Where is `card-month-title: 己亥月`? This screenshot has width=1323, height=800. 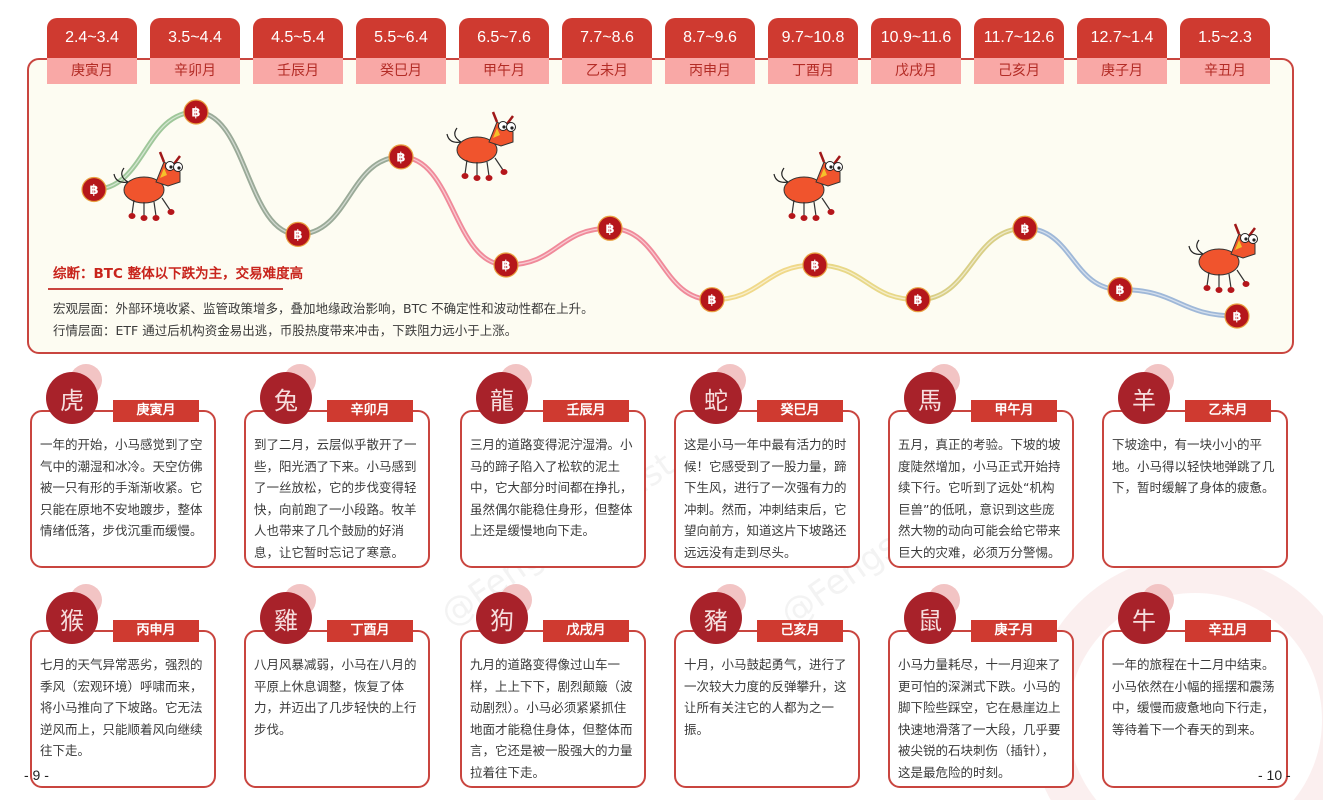 card-month-title: 己亥月 is located at coordinates (800, 631).